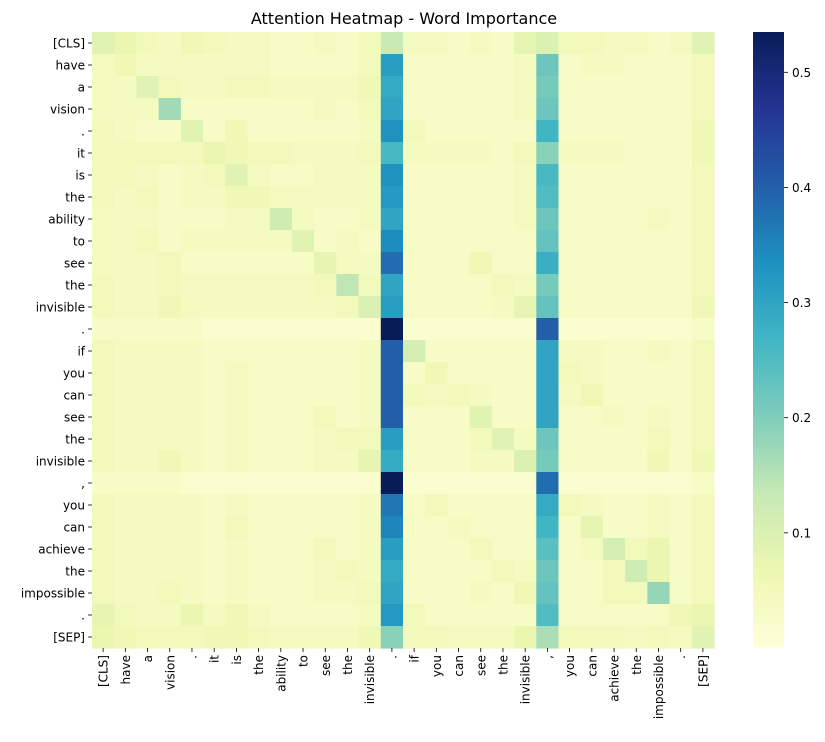  What do you see at coordinates (74, 264) in the screenshot?
I see `y-tick-label: see` at bounding box center [74, 264].